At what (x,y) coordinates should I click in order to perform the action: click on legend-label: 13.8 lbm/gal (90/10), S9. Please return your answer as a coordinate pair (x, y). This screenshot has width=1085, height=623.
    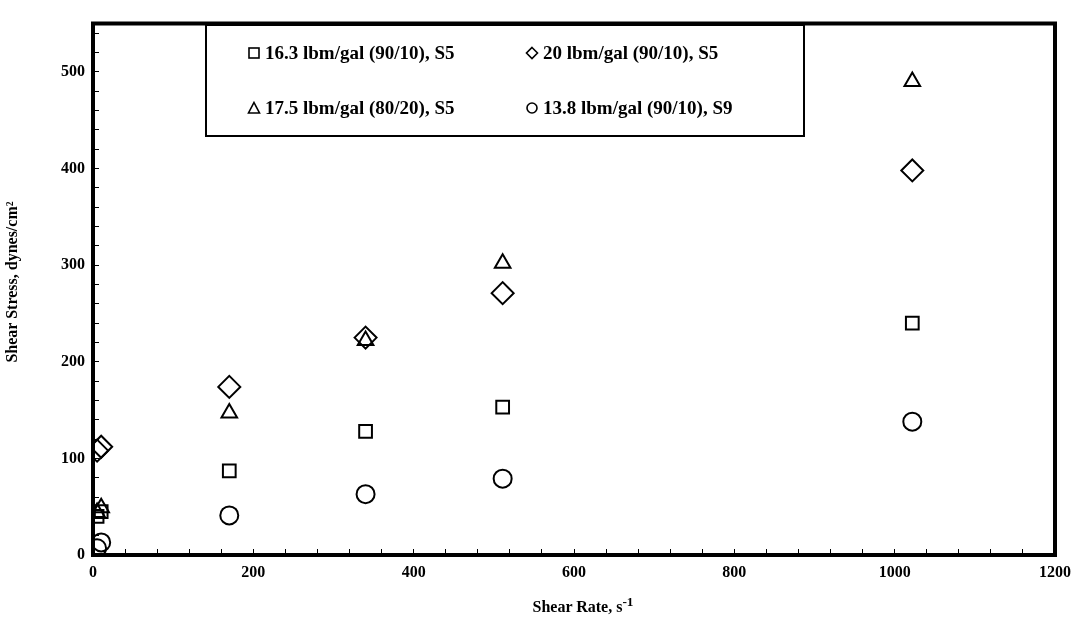
    Looking at the image, I should click on (638, 107).